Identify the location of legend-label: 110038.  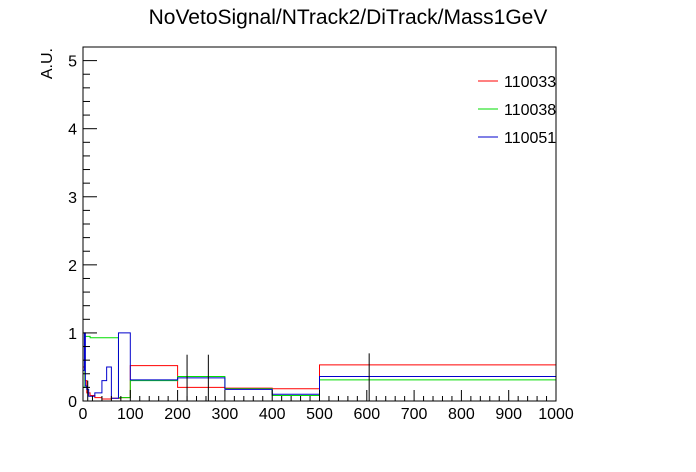
(530, 110).